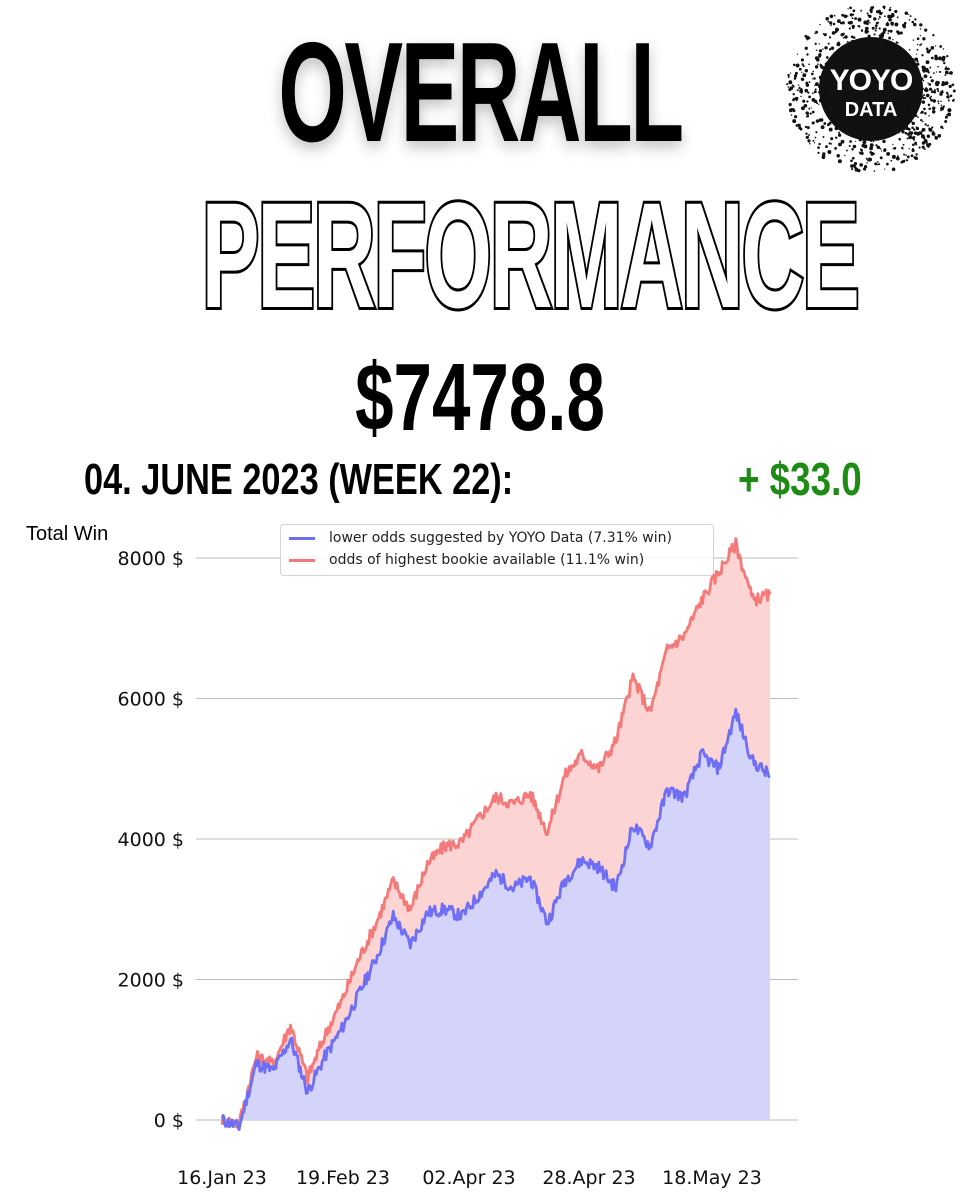 This screenshot has height=1200, width=960. What do you see at coordinates (222, 1178) in the screenshot?
I see `x-tick-label: 16.Jan 23` at bounding box center [222, 1178].